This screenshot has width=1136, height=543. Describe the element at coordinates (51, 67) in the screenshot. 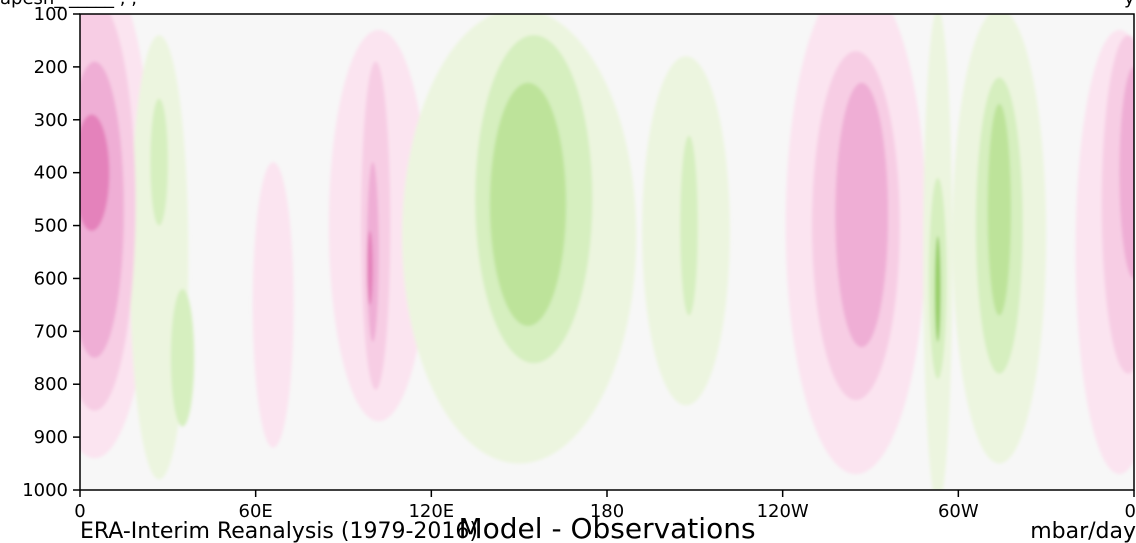

I see `y-tick-label: 200` at that location.